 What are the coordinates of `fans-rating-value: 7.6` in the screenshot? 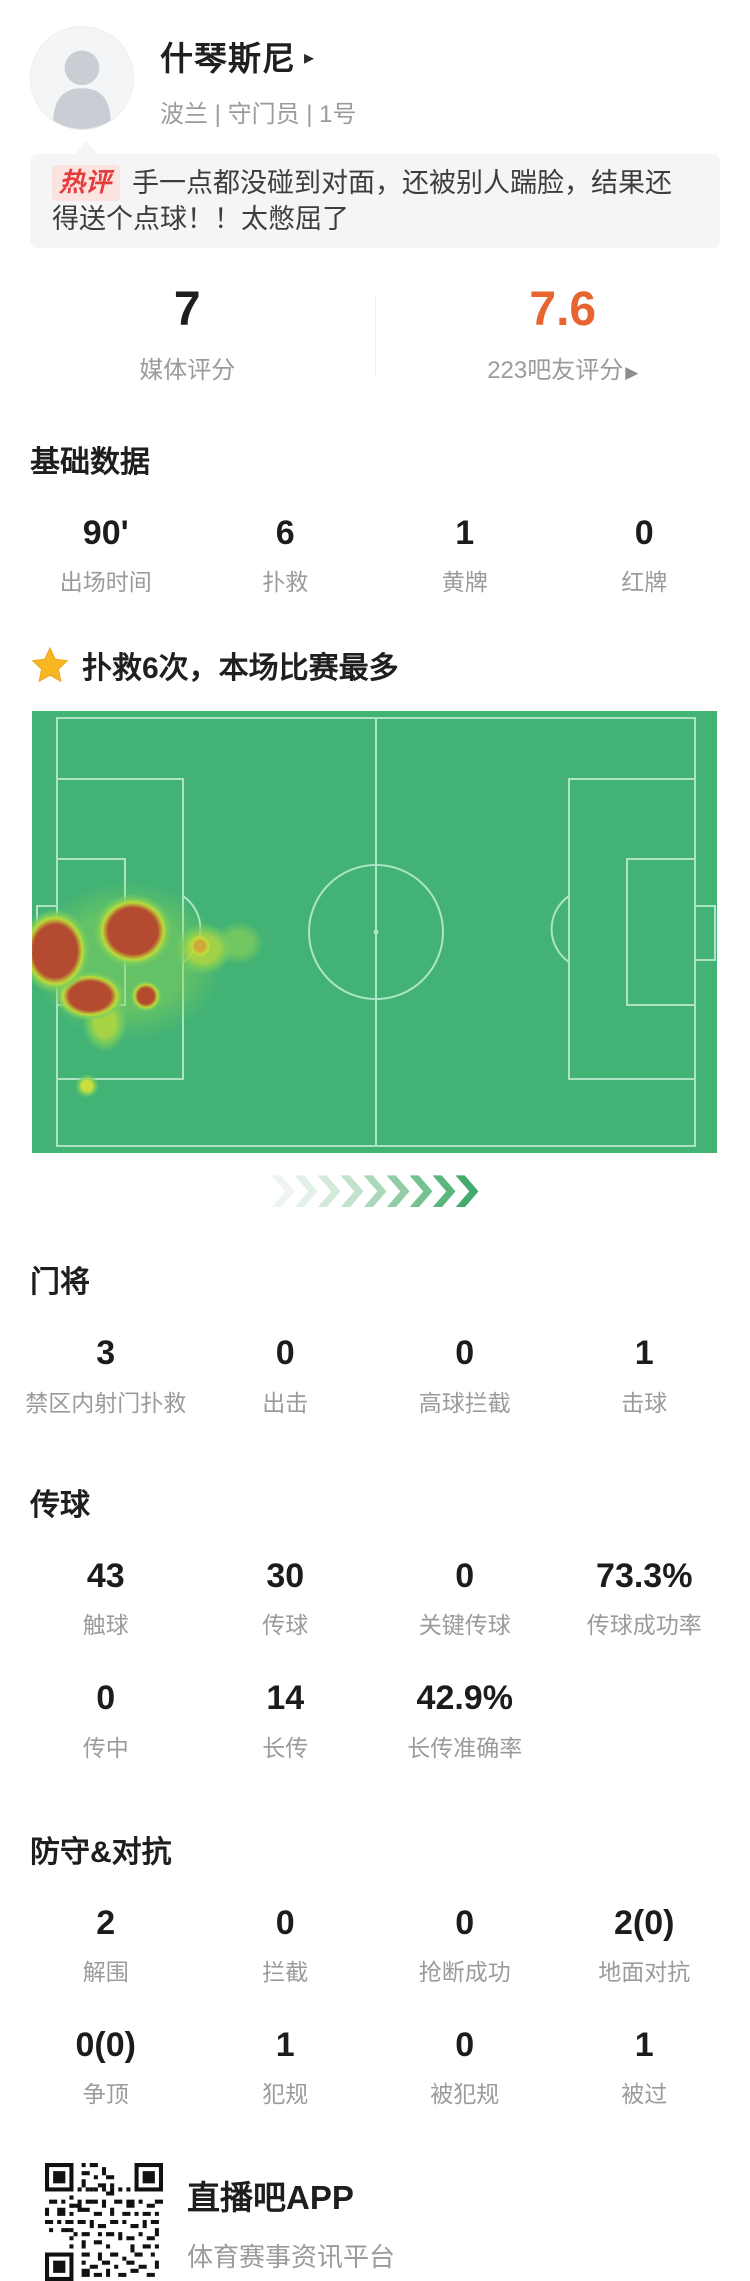 It's located at (563, 310).